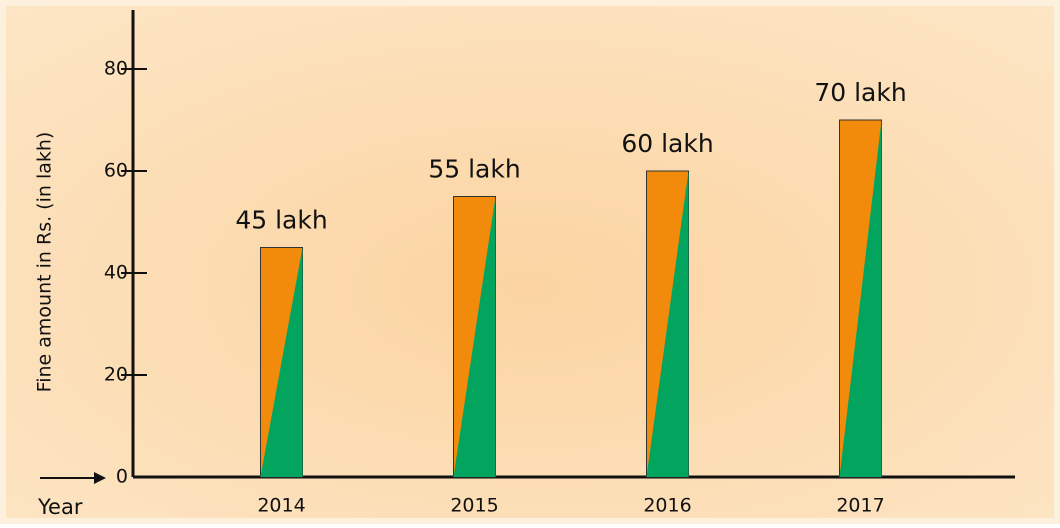 The image size is (1060, 528). Describe the element at coordinates (474, 506) in the screenshot. I see `x-tick-label: 2015` at that location.